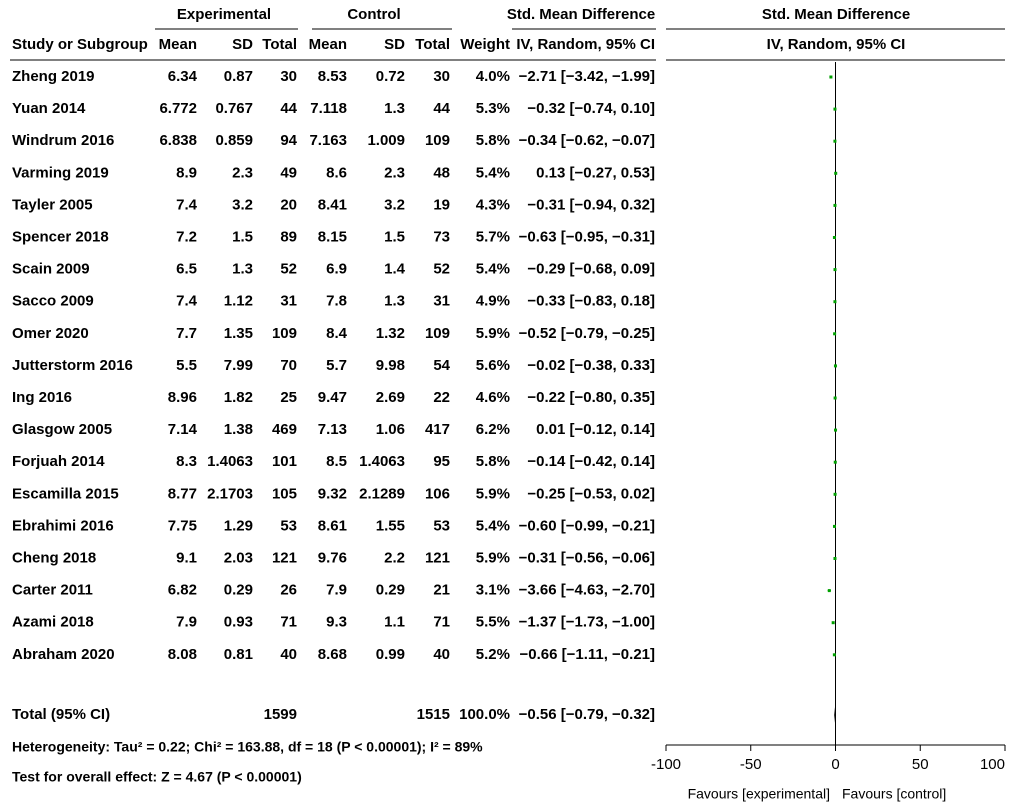  What do you see at coordinates (390, 76) in the screenshot?
I see `table-cell: 0.72` at bounding box center [390, 76].